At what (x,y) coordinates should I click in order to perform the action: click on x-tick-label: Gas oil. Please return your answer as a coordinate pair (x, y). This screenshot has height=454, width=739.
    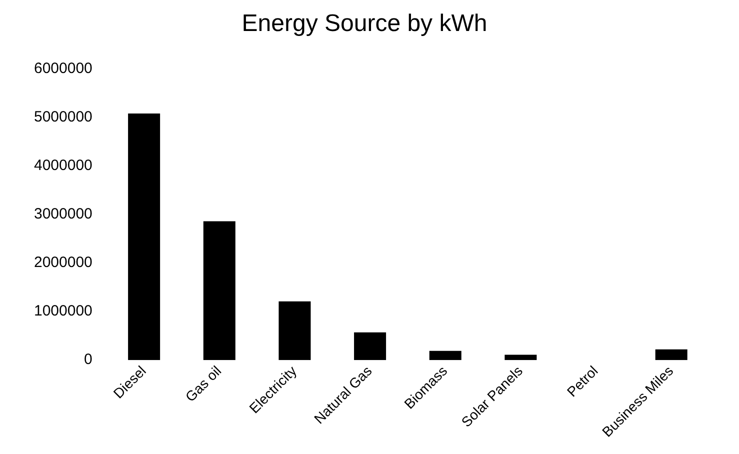
    Looking at the image, I should click on (203, 383).